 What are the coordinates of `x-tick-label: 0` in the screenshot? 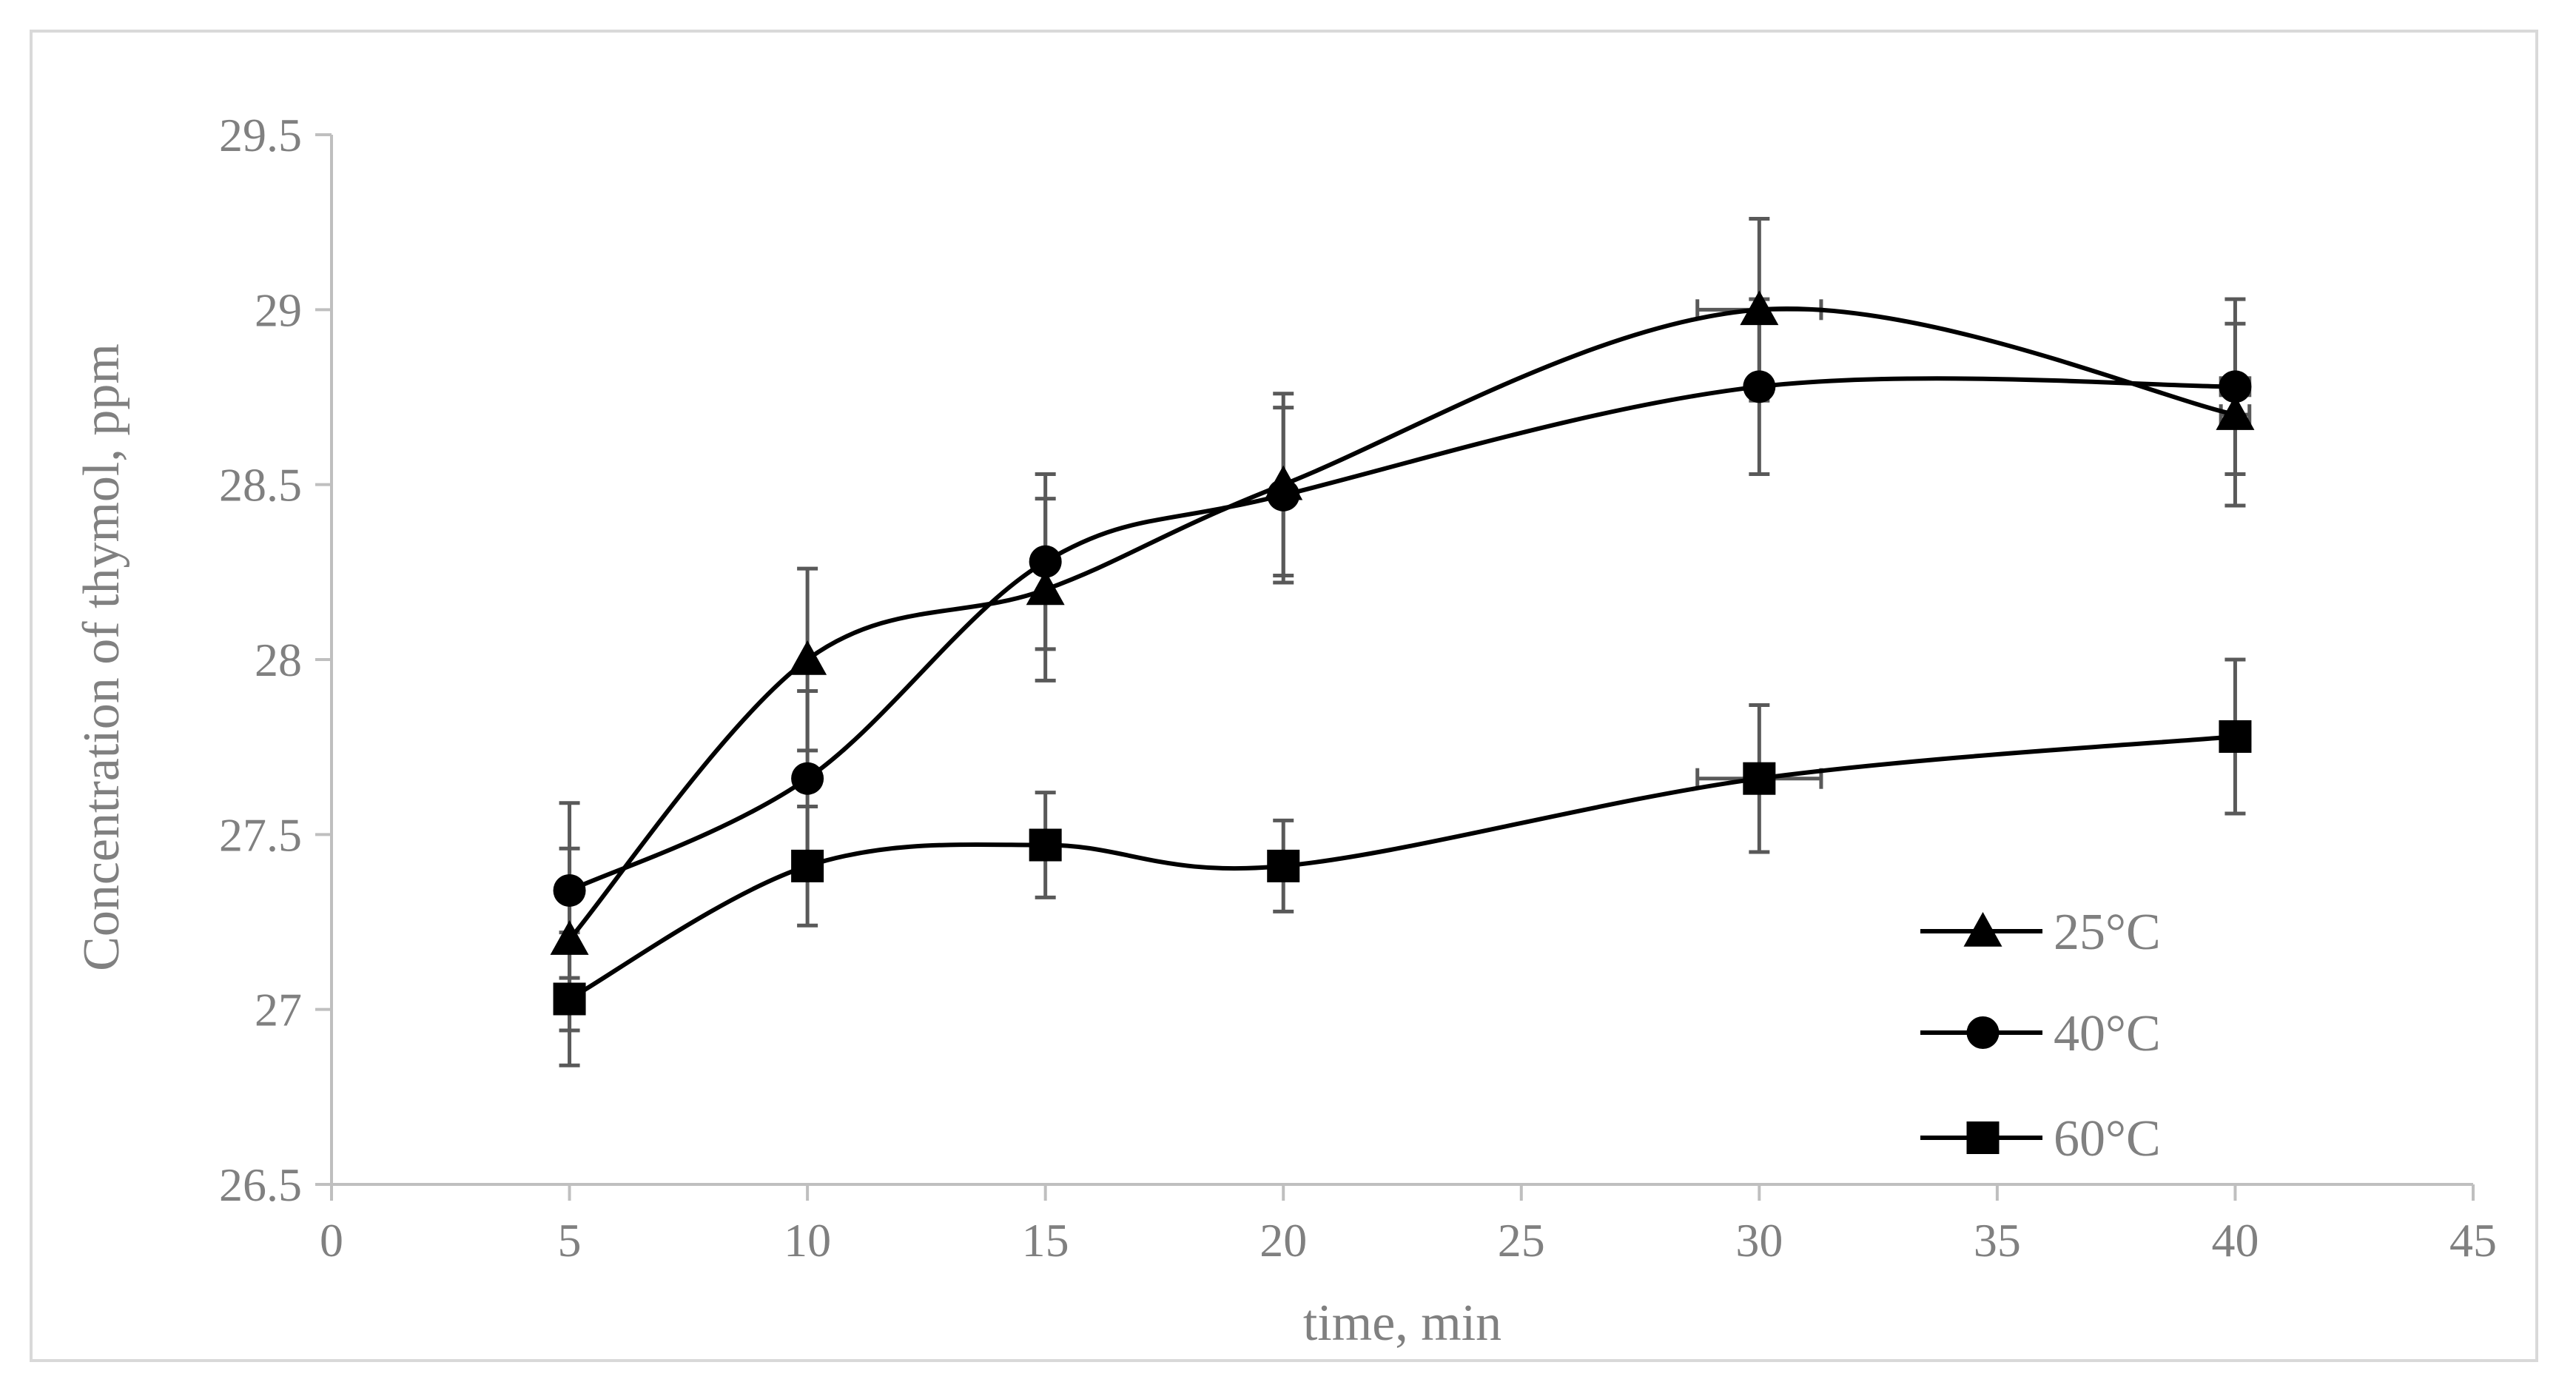 It's located at (331, 1240).